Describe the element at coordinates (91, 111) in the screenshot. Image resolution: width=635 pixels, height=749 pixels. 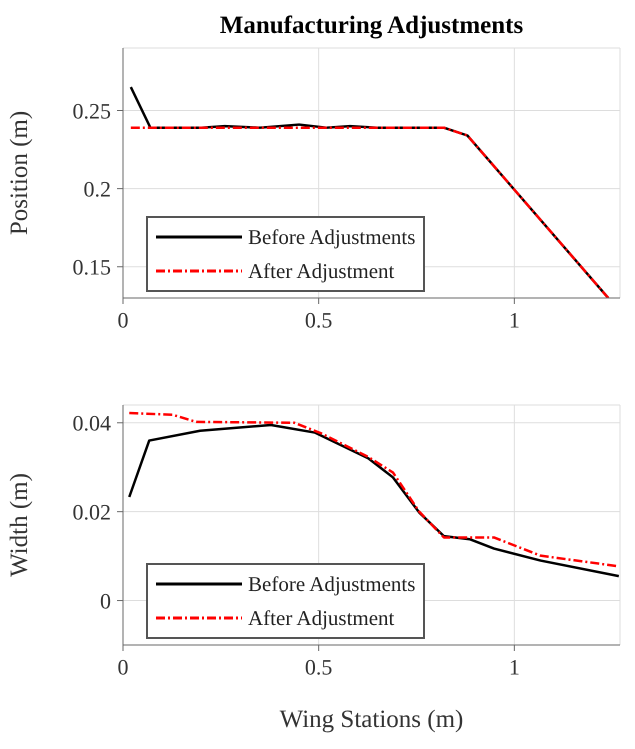
I see `y-tick-label: 0.25` at that location.